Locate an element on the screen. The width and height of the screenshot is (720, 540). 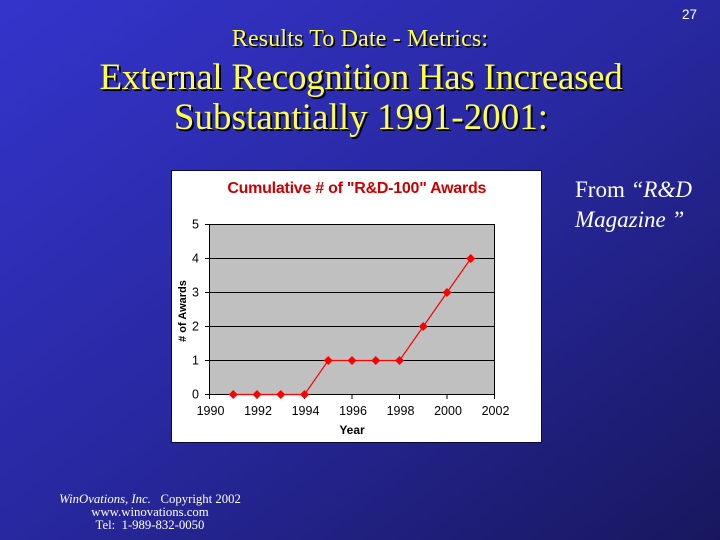
svg-text: 1992 is located at coordinates (258, 411).